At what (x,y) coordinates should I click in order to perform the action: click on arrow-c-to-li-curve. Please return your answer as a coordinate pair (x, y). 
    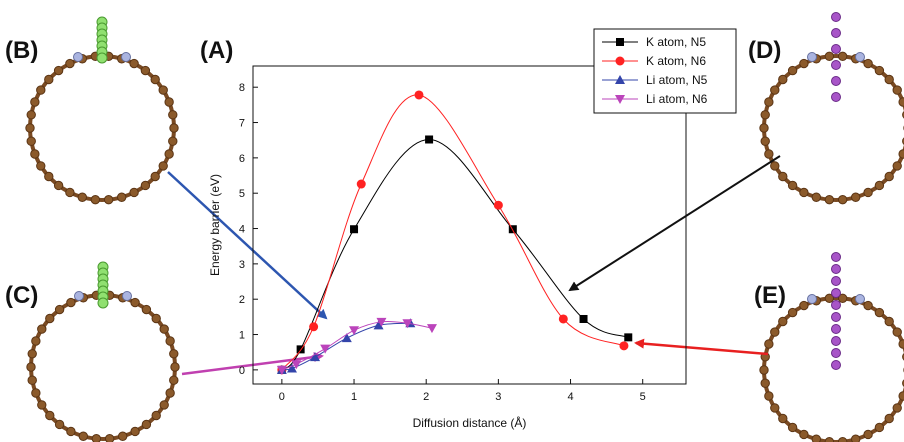
    Looking at the image, I should click on (252, 364).